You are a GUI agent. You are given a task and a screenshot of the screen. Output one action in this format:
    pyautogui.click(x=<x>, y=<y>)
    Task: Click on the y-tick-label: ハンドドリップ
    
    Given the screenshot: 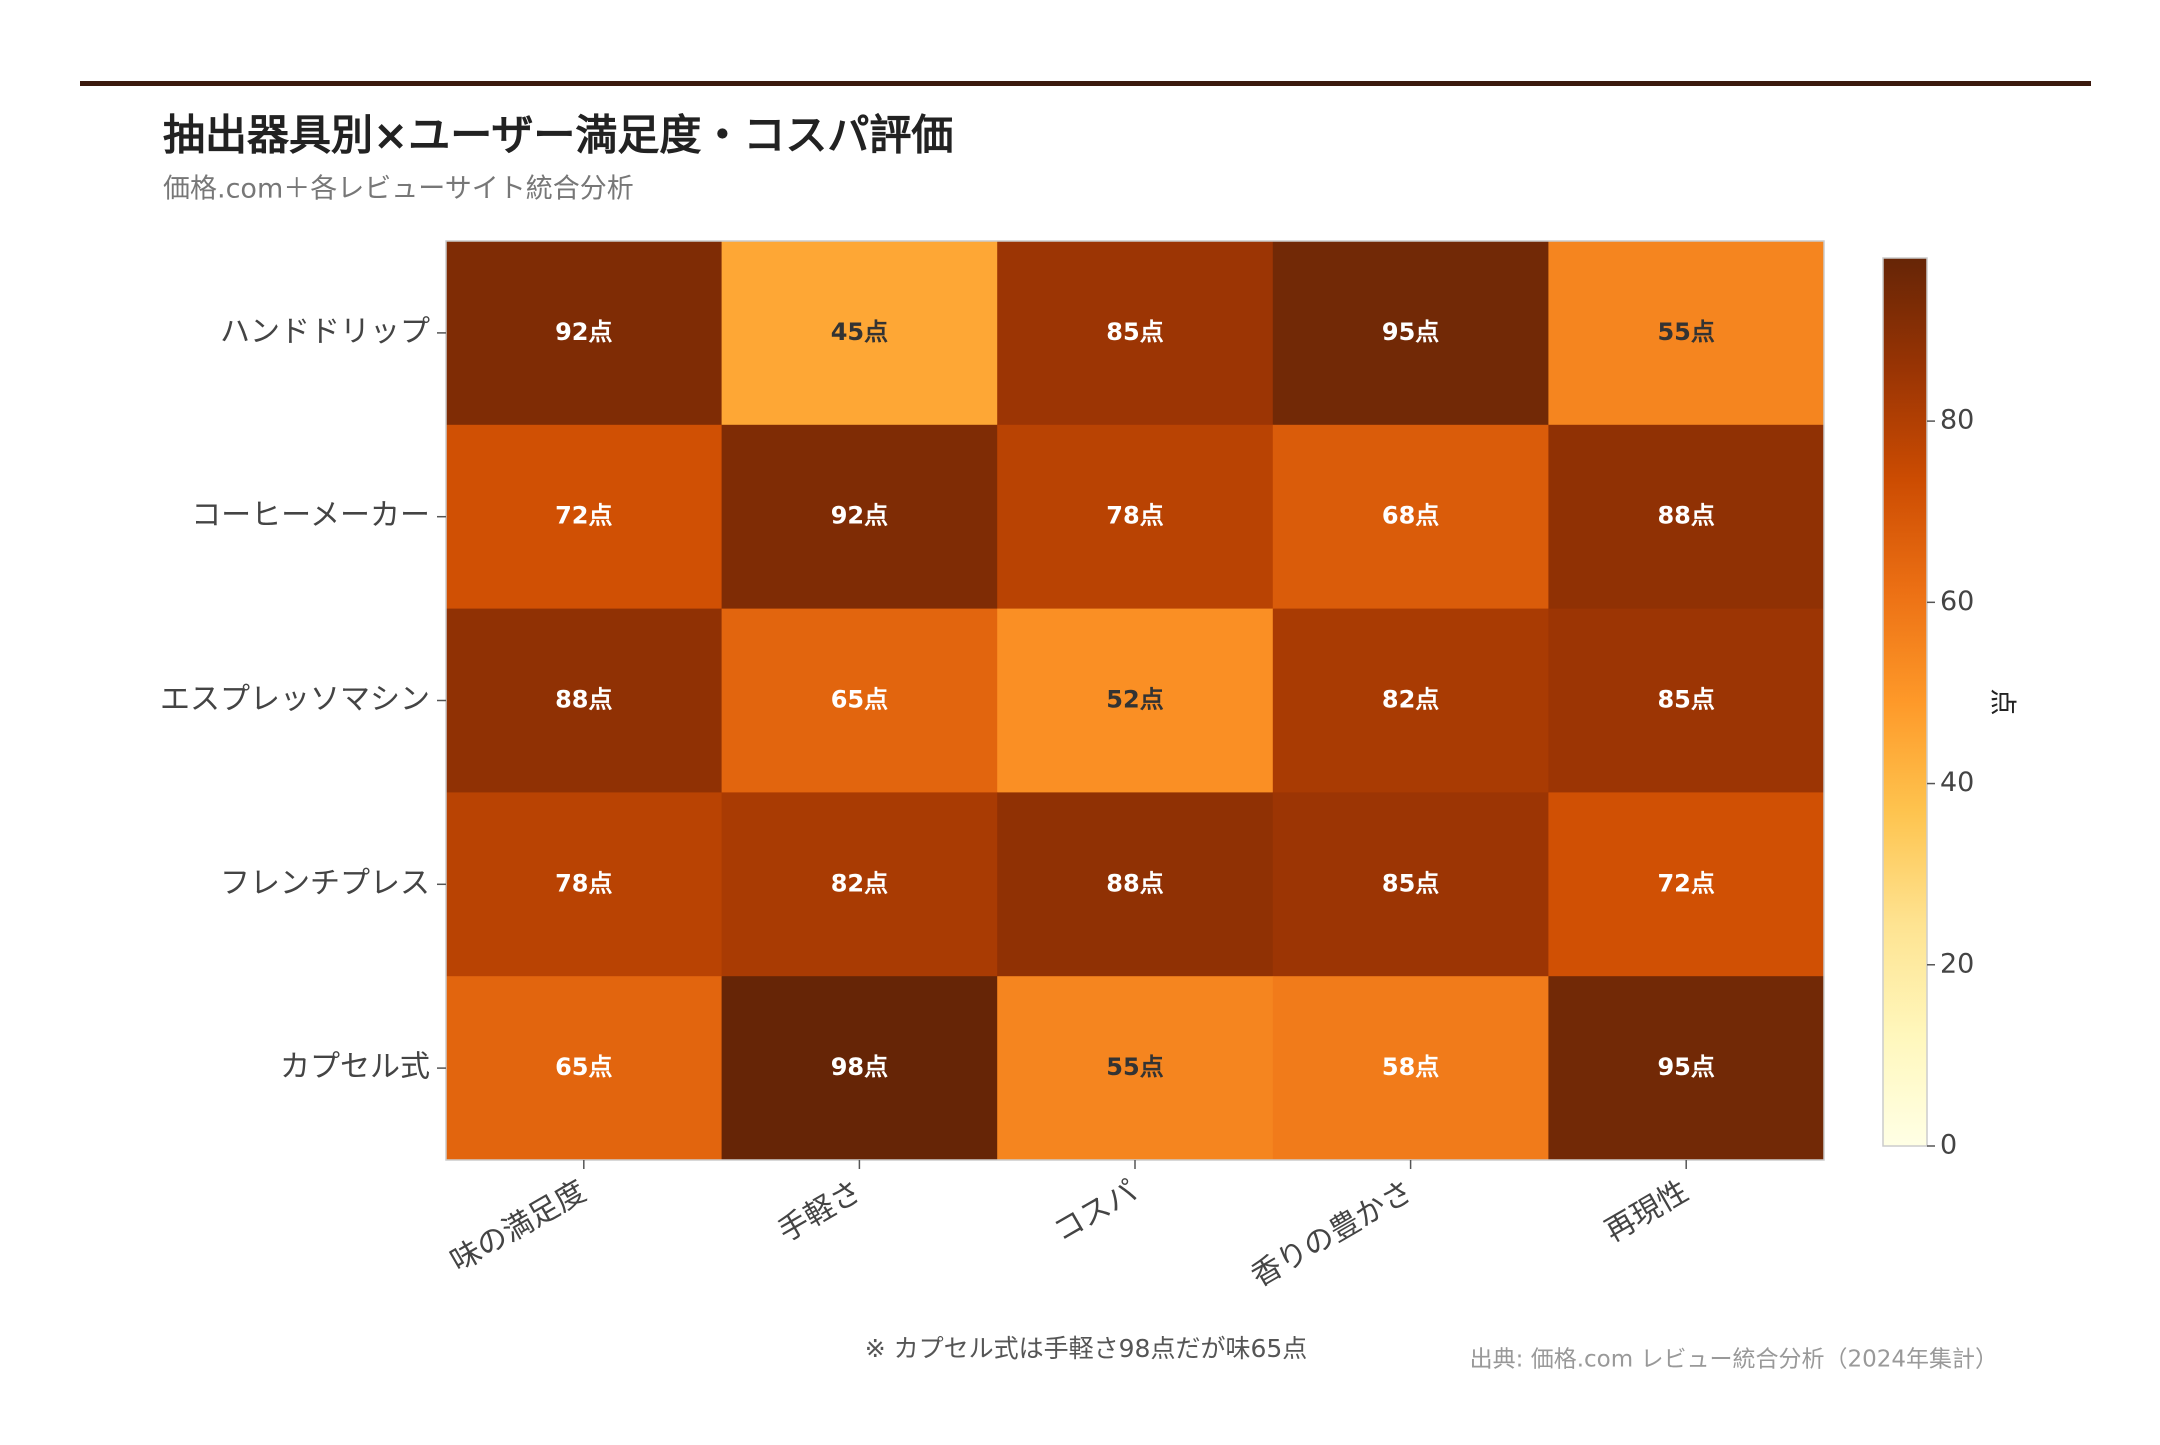 What is the action you would take?
    pyautogui.click(x=325, y=331)
    